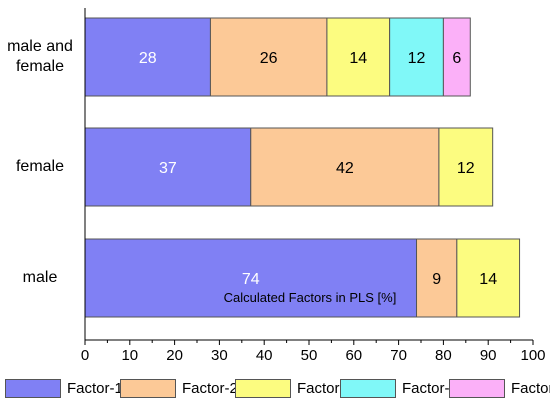 The image size is (550, 404). I want to click on category-label-male-and-female: male and female, so click(40, 56).